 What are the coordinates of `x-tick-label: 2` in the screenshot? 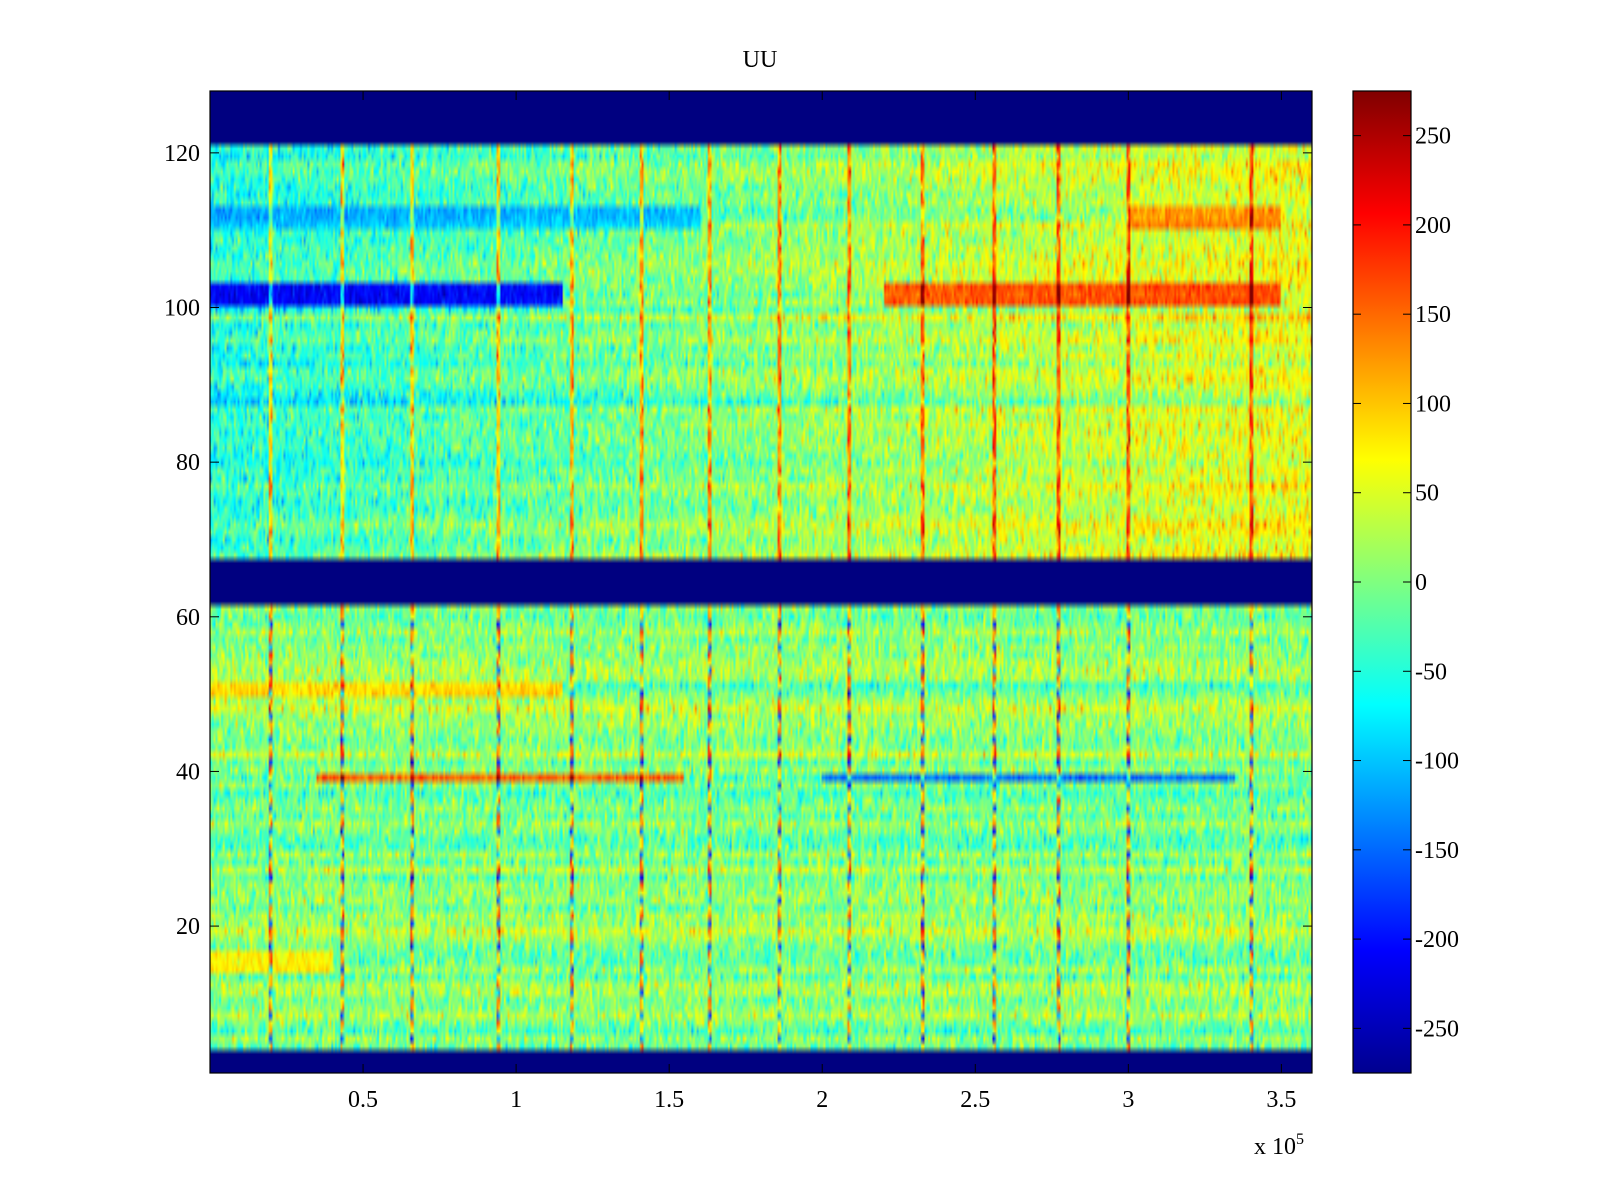 It's located at (822, 1100).